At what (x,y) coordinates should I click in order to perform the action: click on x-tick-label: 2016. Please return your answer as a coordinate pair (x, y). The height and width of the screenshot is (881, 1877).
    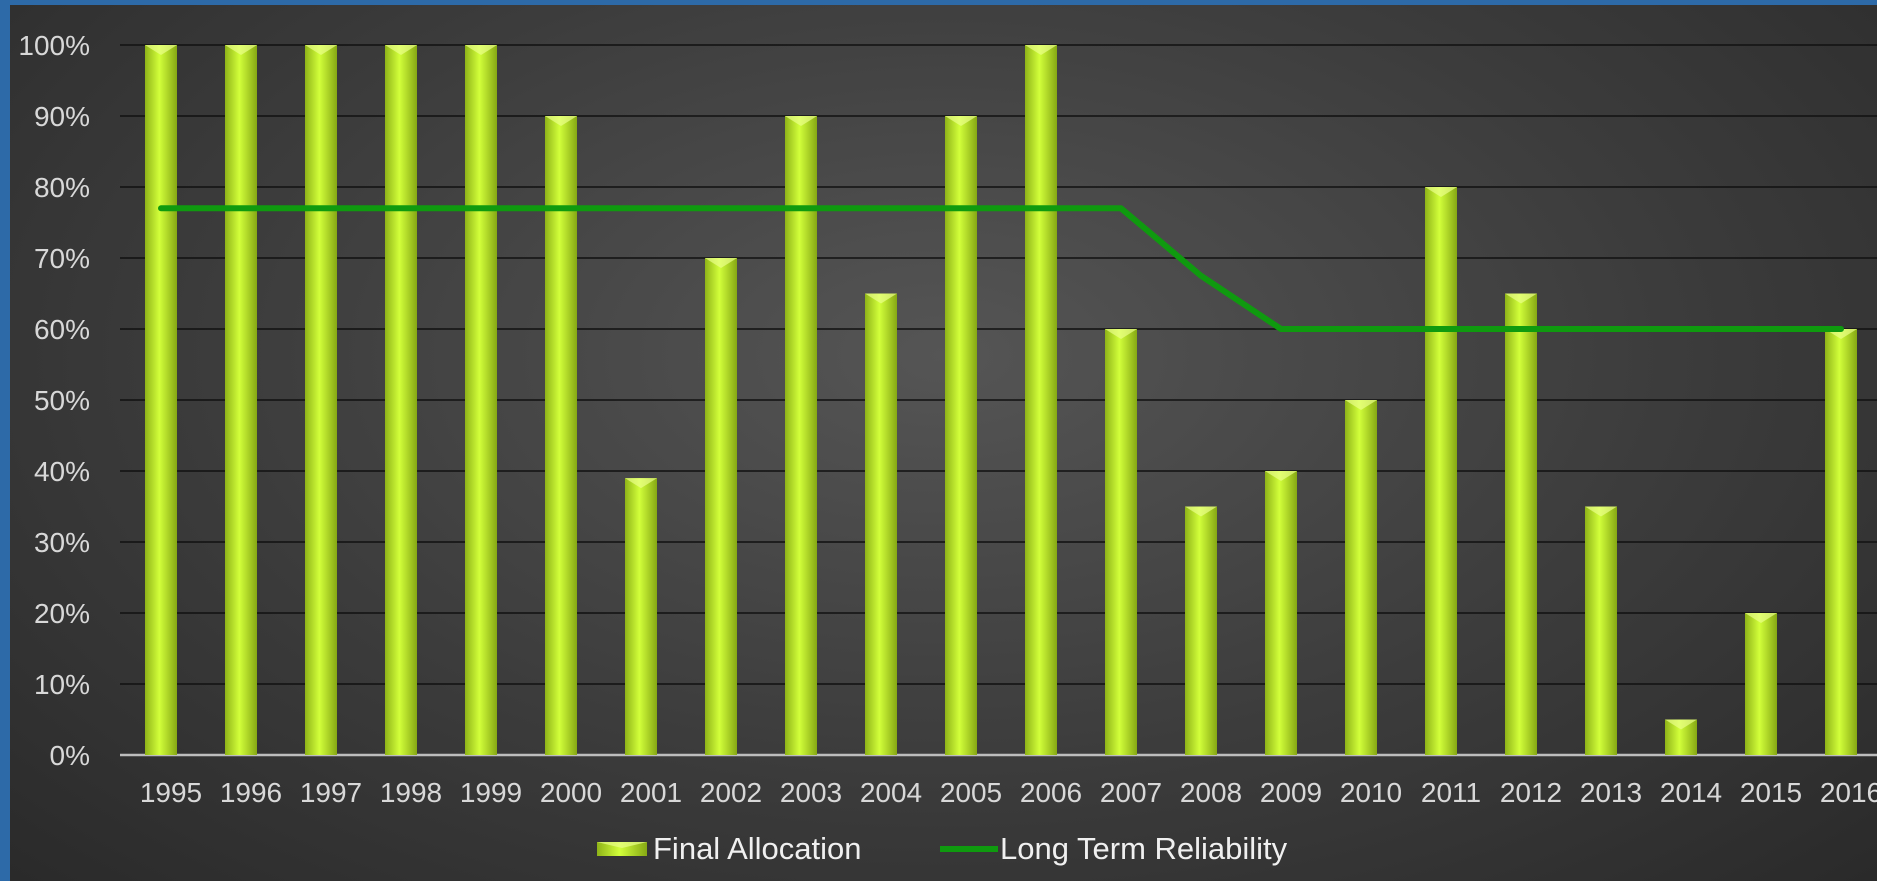
    Looking at the image, I should click on (1848, 792).